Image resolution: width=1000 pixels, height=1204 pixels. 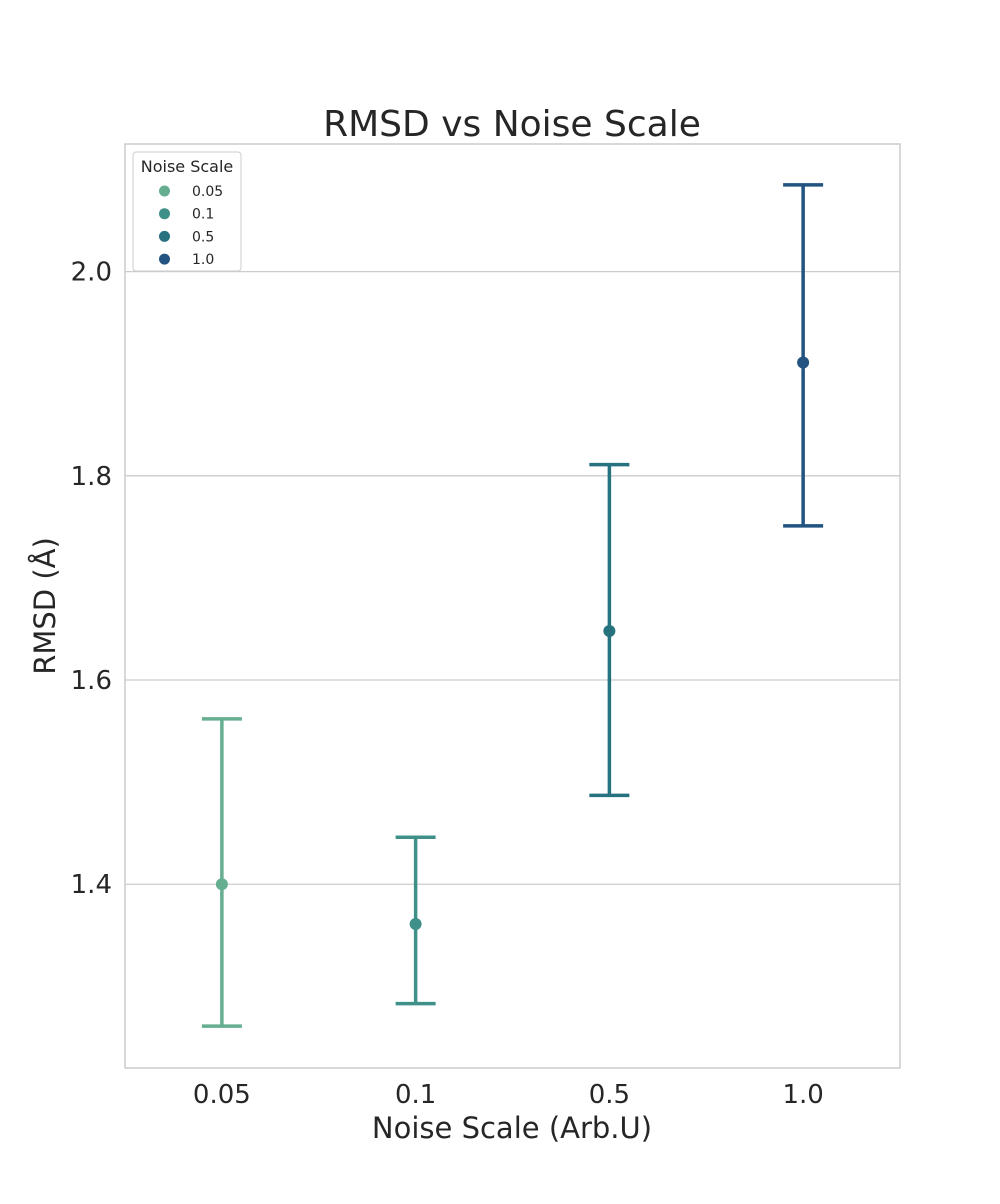 I want to click on y-axis-label: RMSD (Å), so click(x=45, y=606).